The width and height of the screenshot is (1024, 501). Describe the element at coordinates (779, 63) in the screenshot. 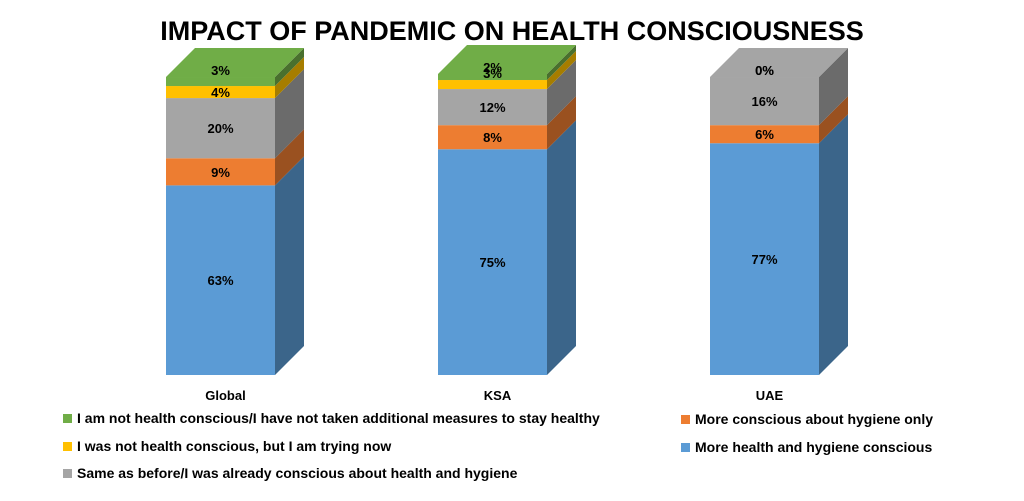

I see `bar-top-uae` at that location.